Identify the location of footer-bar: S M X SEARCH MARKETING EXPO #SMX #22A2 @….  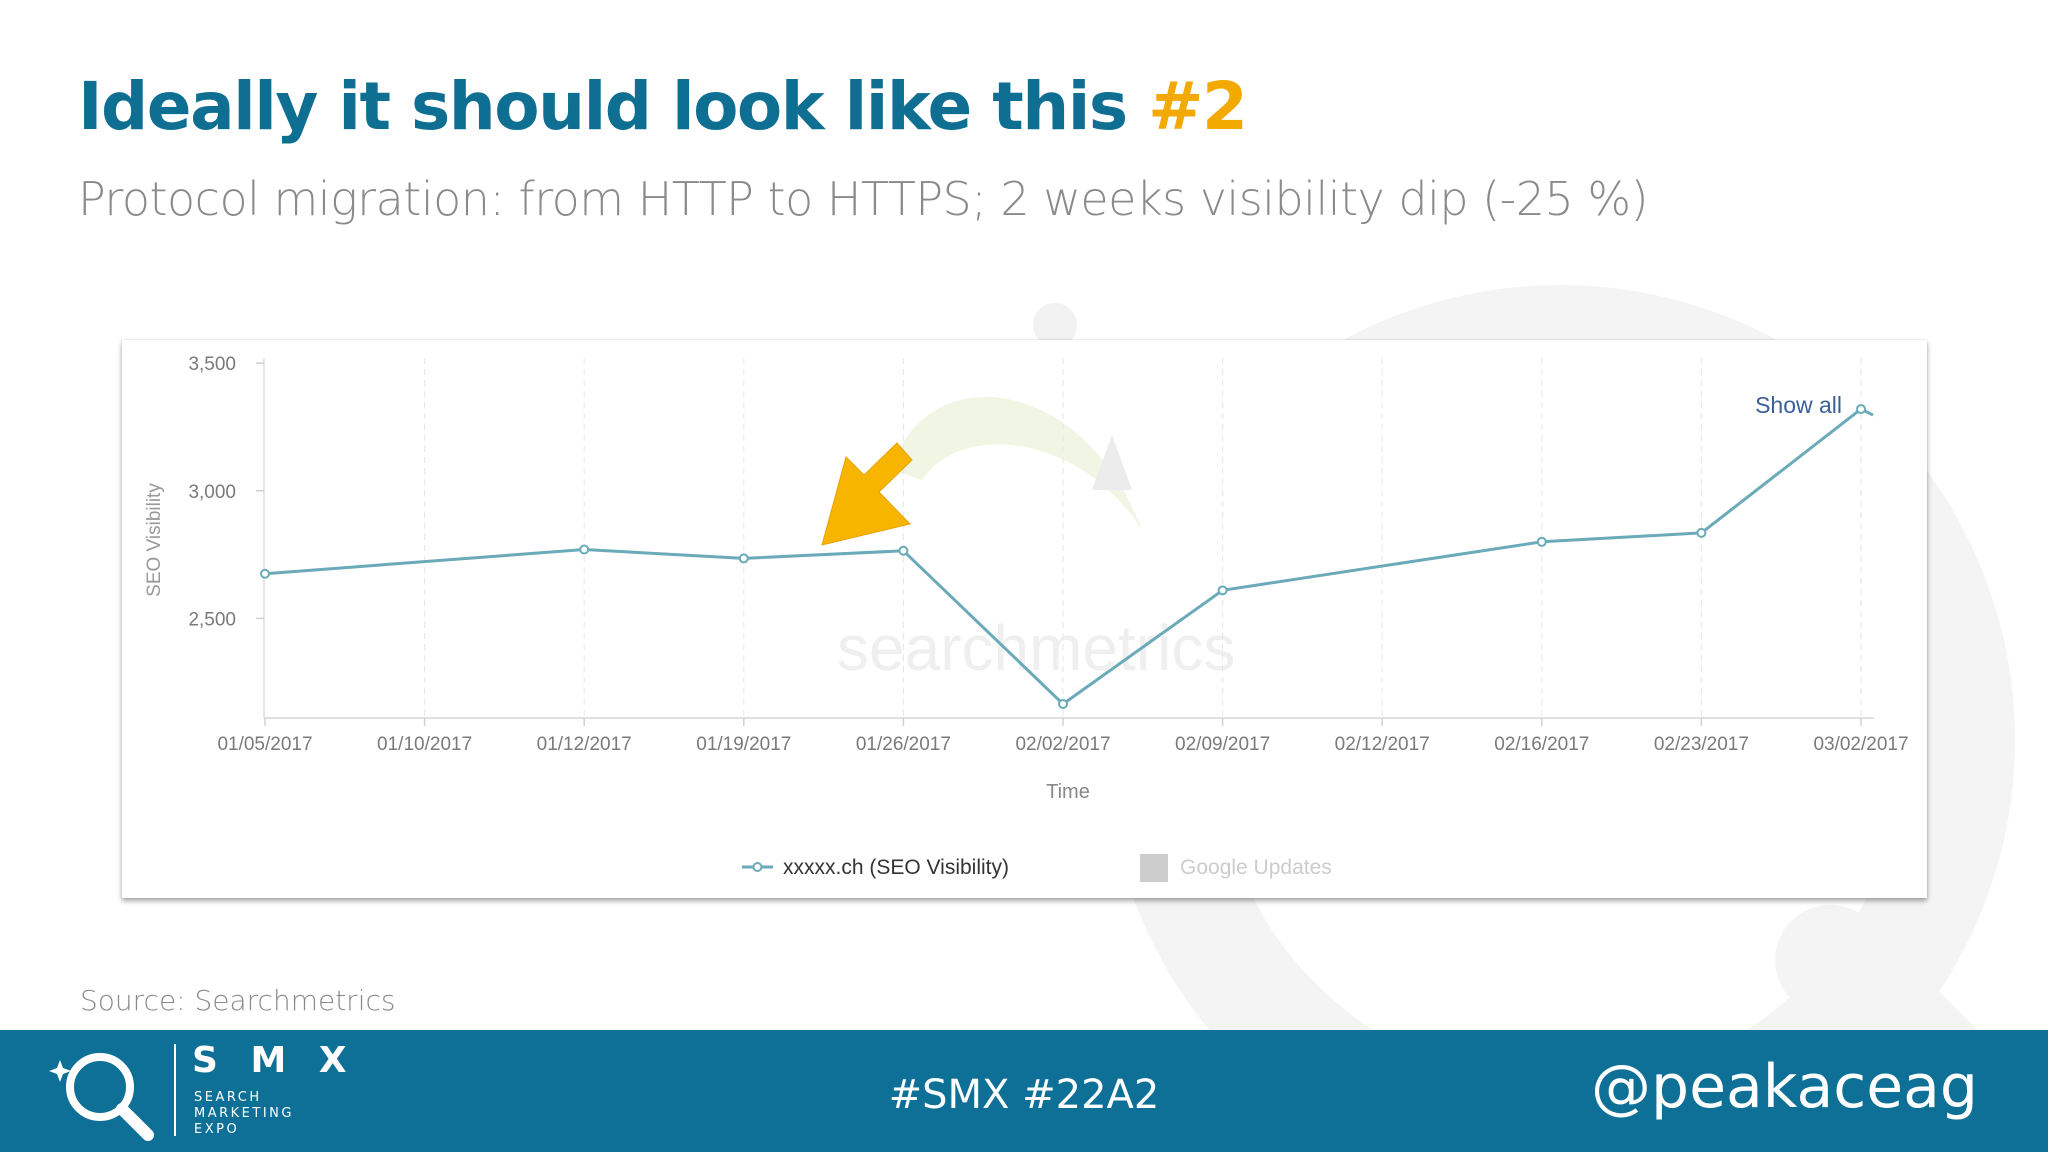
(1024, 1091).